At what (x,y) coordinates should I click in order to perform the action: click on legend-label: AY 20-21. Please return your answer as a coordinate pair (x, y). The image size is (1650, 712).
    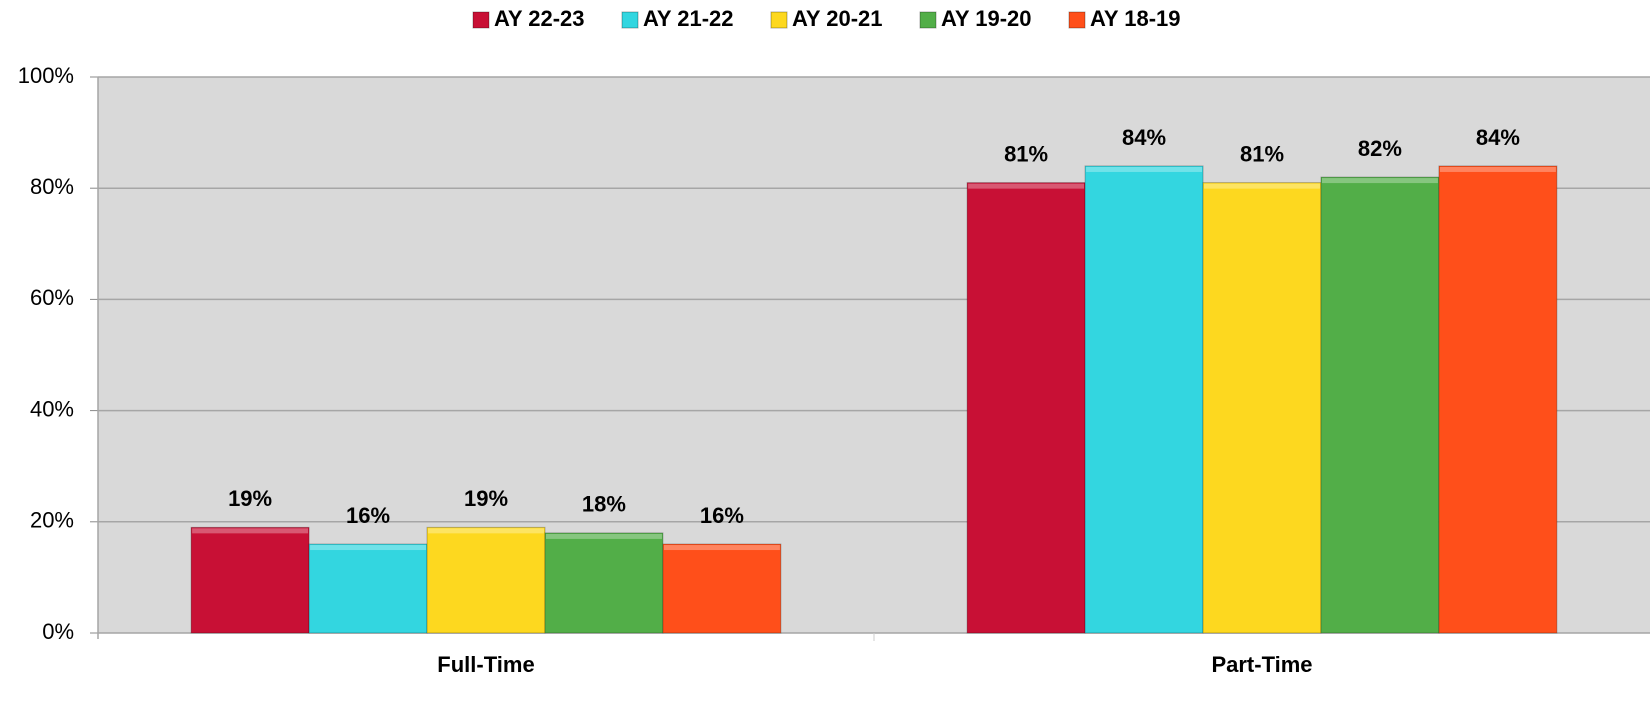
    Looking at the image, I should click on (837, 18).